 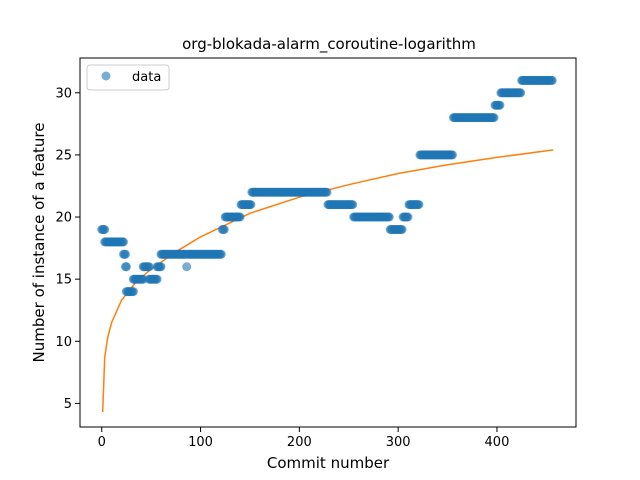 What do you see at coordinates (398, 442) in the screenshot?
I see `x-tick-label: 300` at bounding box center [398, 442].